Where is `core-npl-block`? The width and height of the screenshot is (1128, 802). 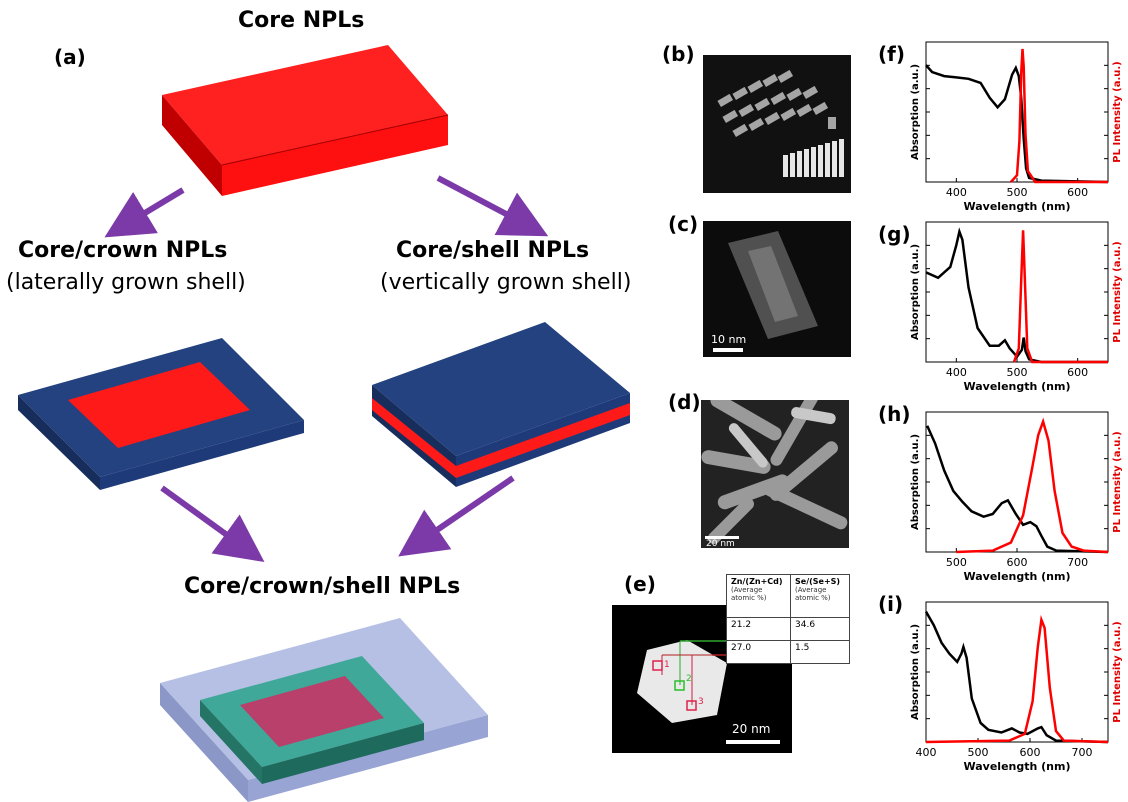
core-npl-block is located at coordinates (305, 120).